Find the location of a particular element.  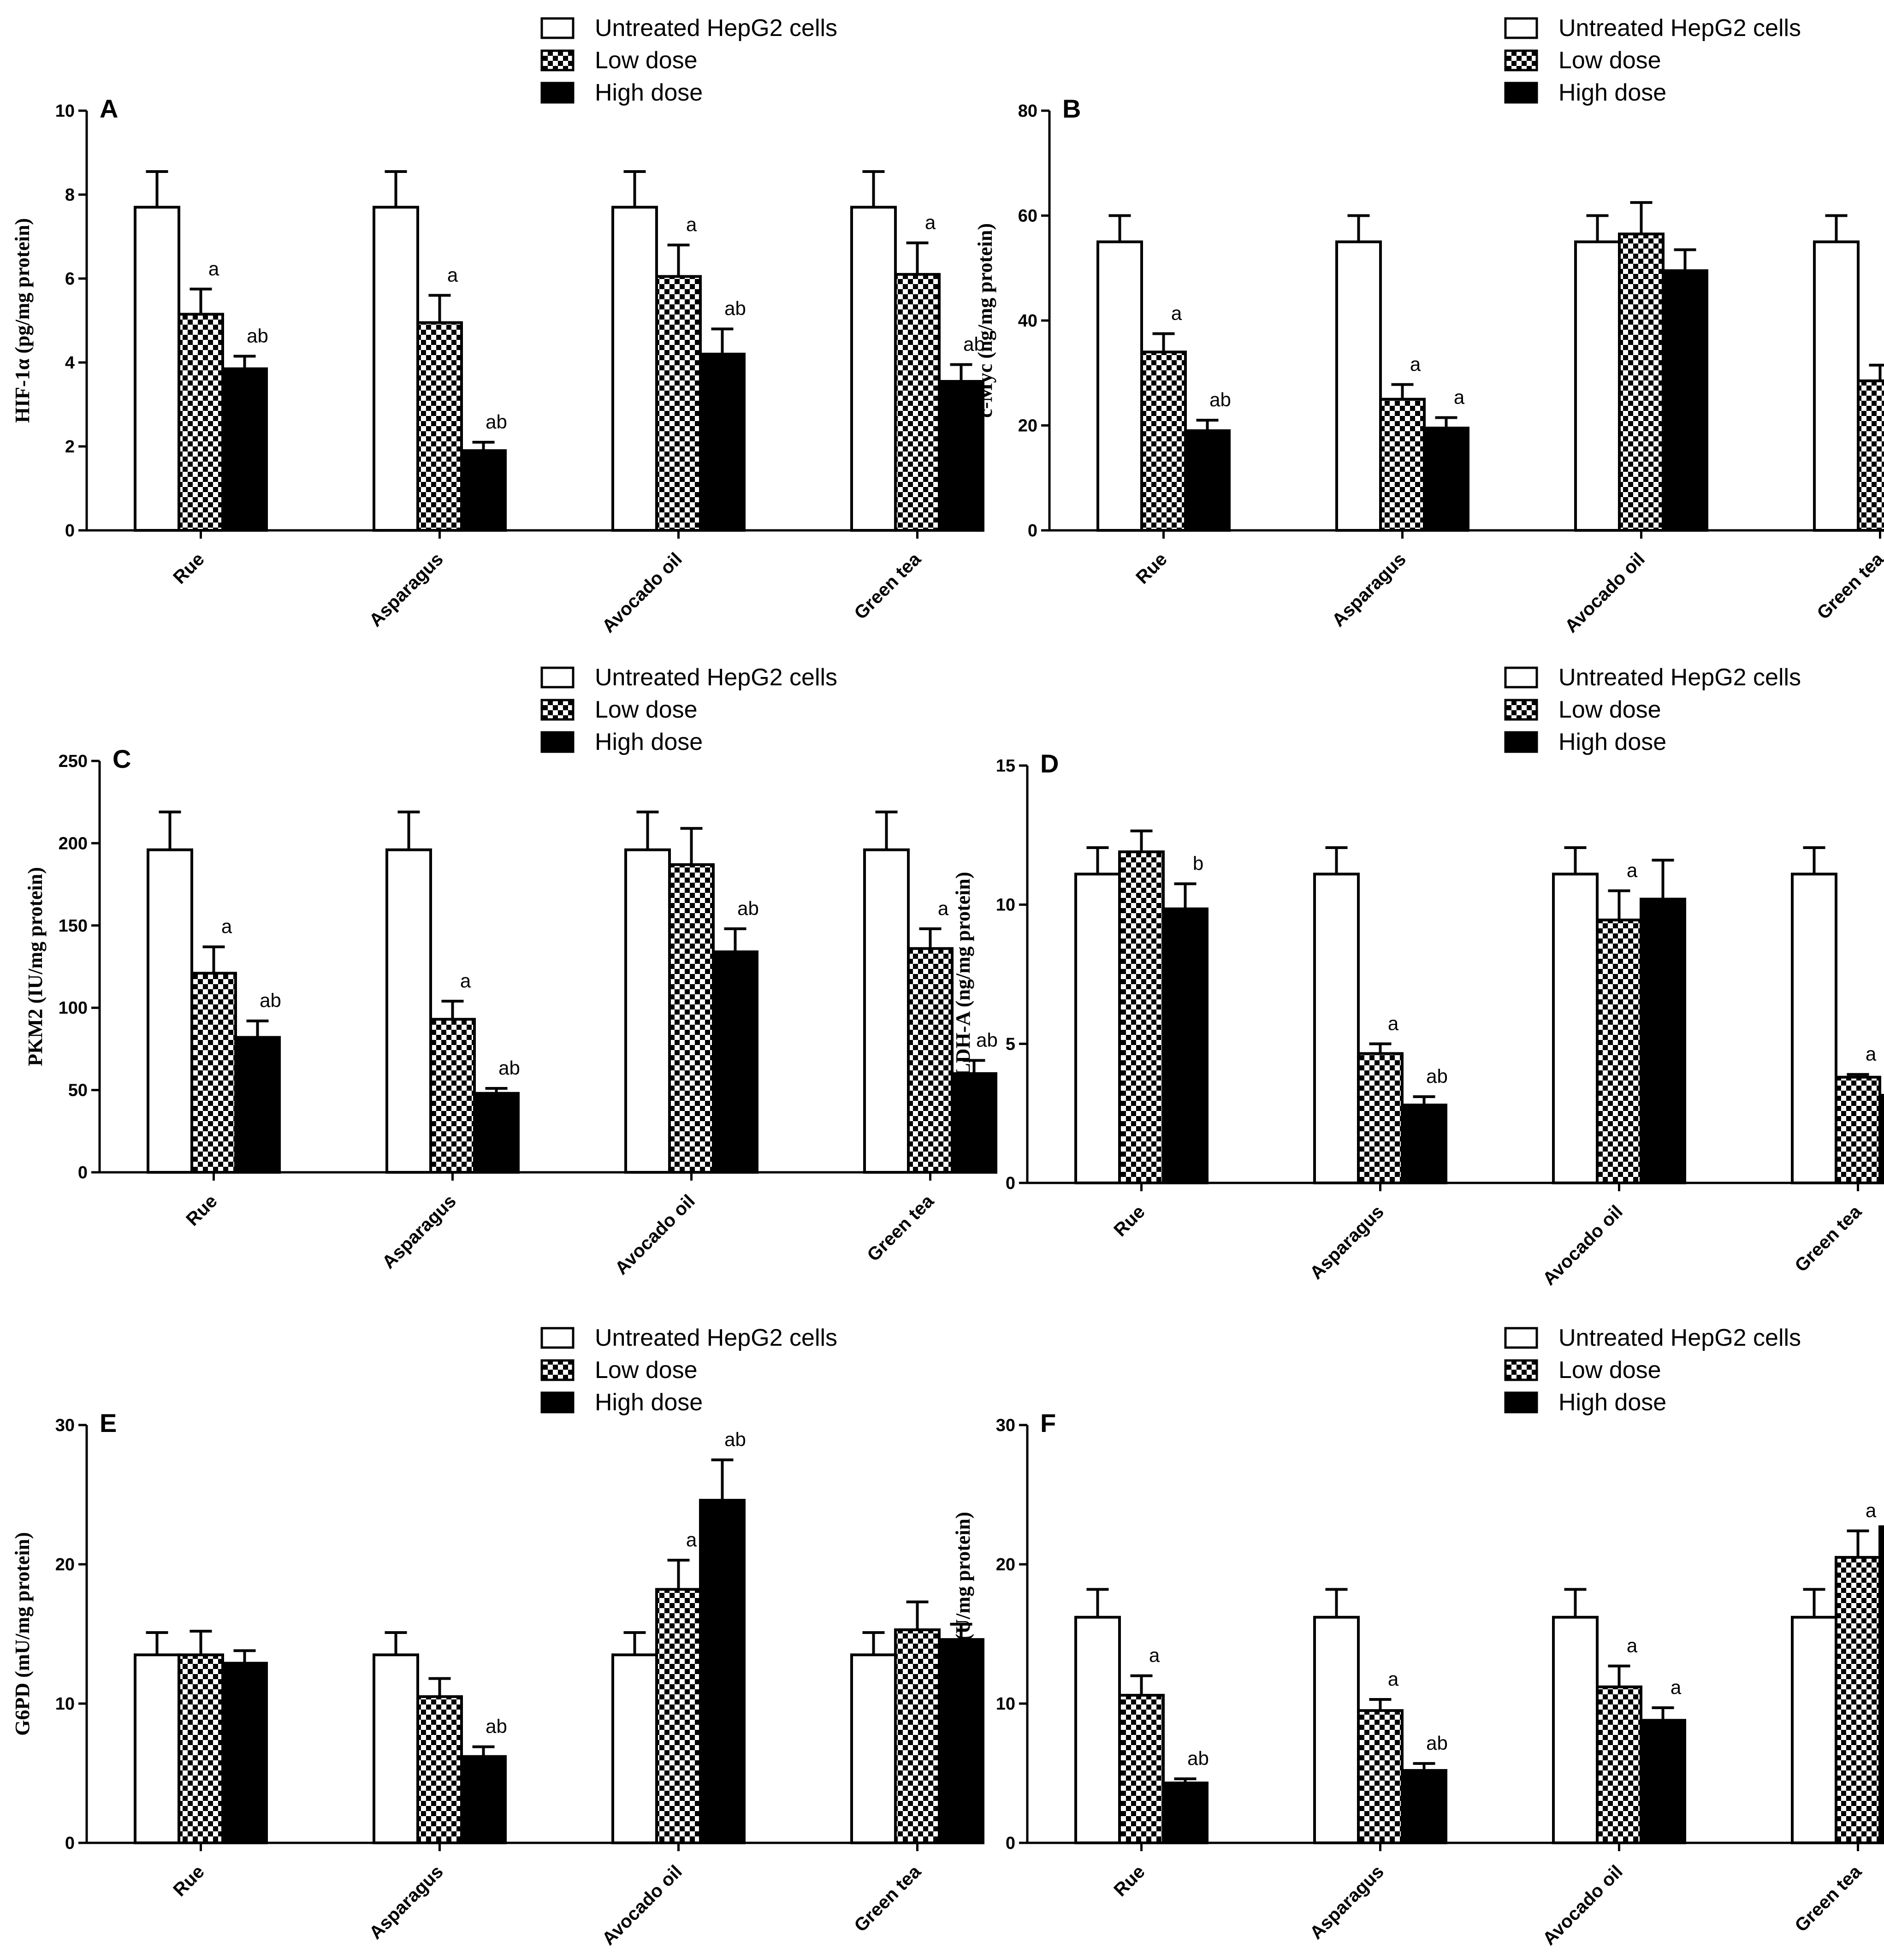

y-axis-title: G6PD (mU/mg protein) is located at coordinates (22, 1634).